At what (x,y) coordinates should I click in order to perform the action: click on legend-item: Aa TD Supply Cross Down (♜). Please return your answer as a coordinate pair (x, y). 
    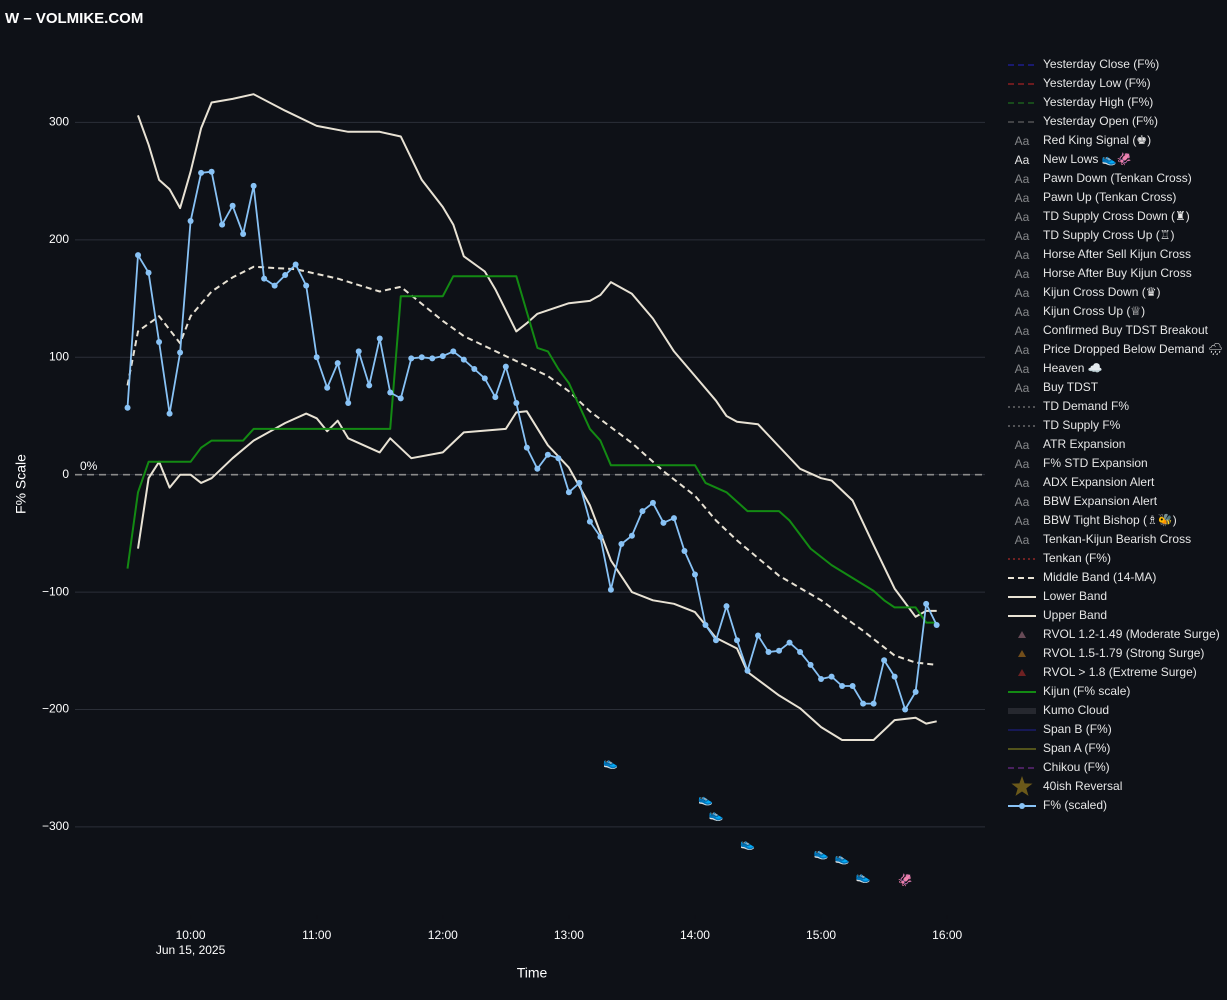
    Looking at the image, I should click on (1102, 216).